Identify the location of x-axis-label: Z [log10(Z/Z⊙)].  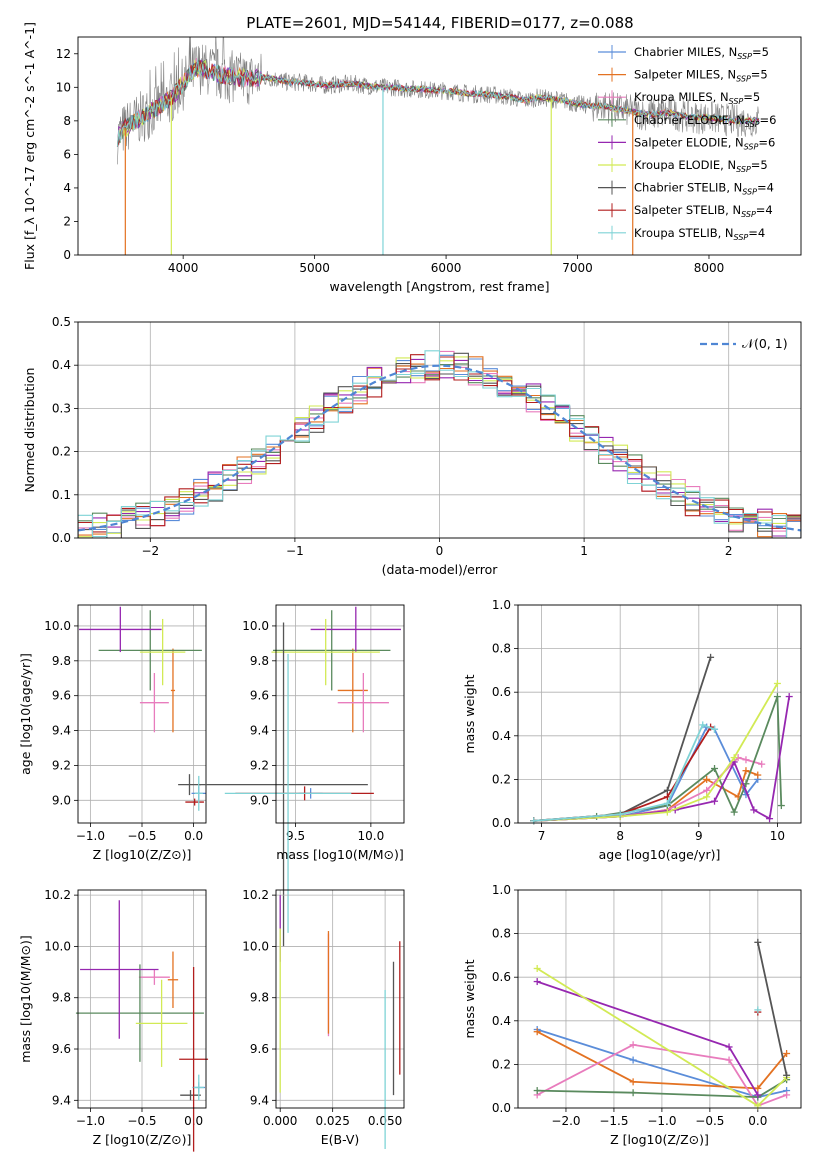
(659, 1139).